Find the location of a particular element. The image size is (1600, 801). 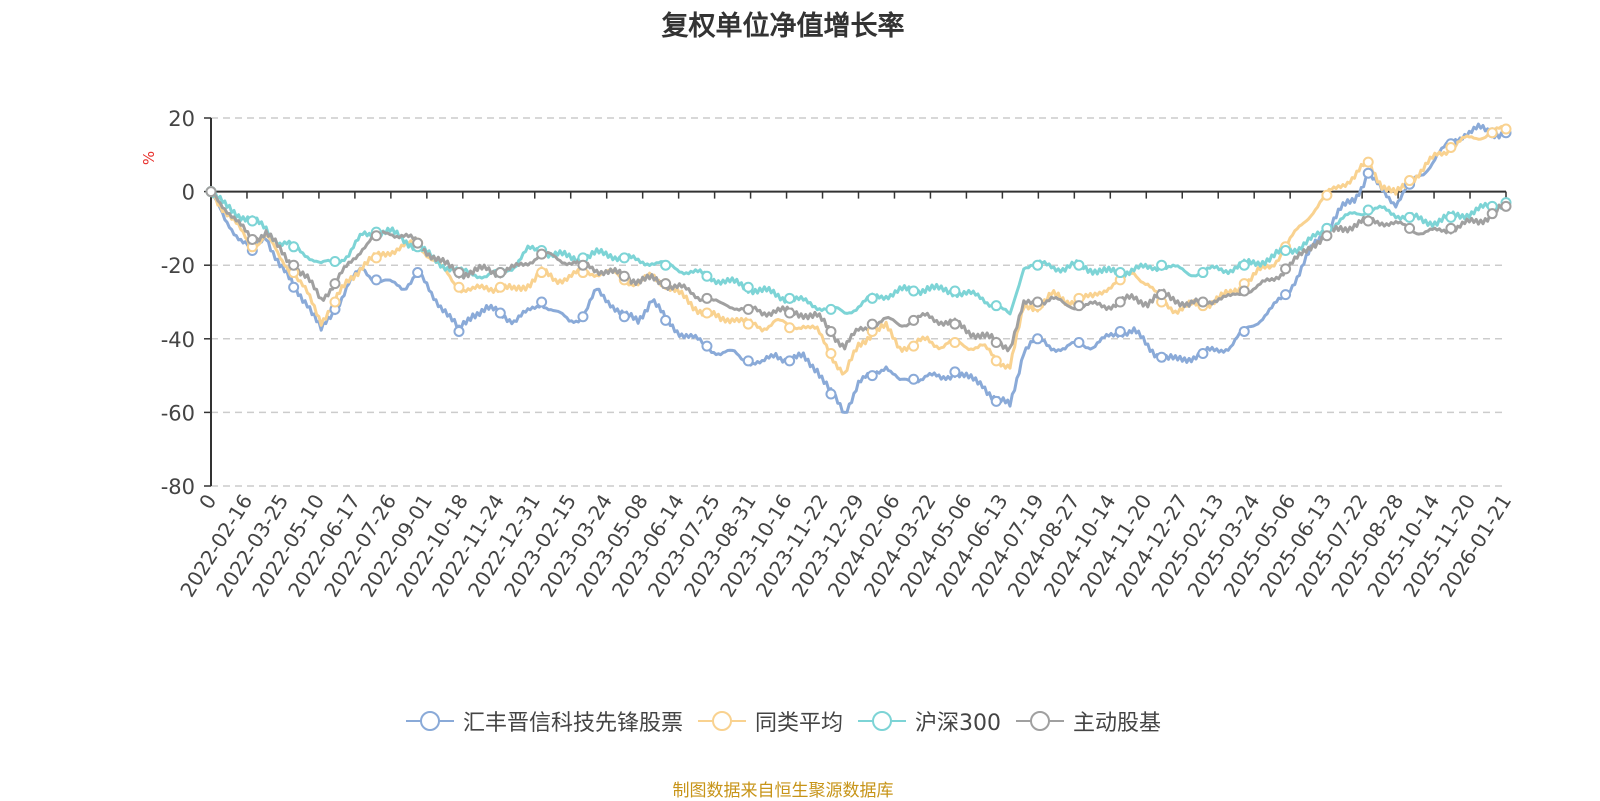

legend-label: 同类平均 is located at coordinates (798, 723).